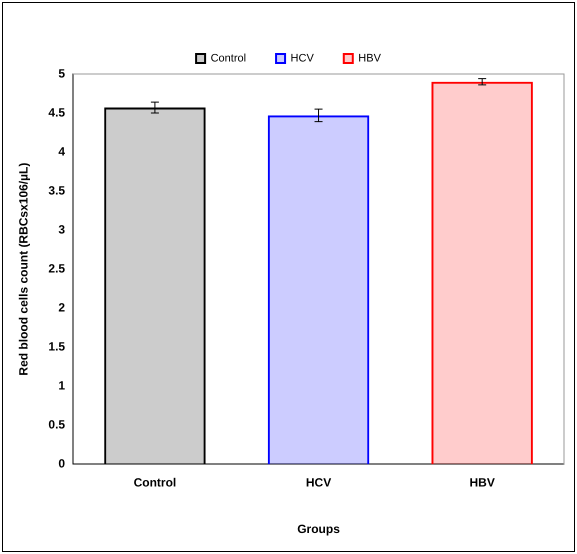  Describe the element at coordinates (62, 463) in the screenshot. I see `y-tick-label: 0` at that location.